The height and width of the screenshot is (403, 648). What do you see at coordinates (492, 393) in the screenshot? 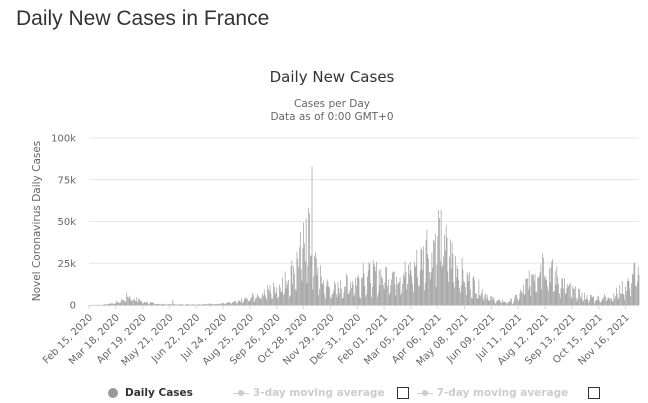
I see `legend-7day-ma: 7-day moving average` at bounding box center [492, 393].